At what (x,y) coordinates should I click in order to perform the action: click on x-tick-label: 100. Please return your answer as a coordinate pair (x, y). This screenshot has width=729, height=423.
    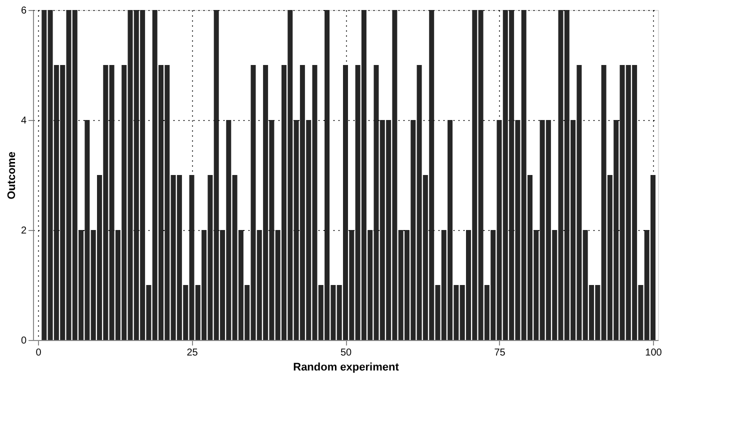
    Looking at the image, I should click on (653, 353).